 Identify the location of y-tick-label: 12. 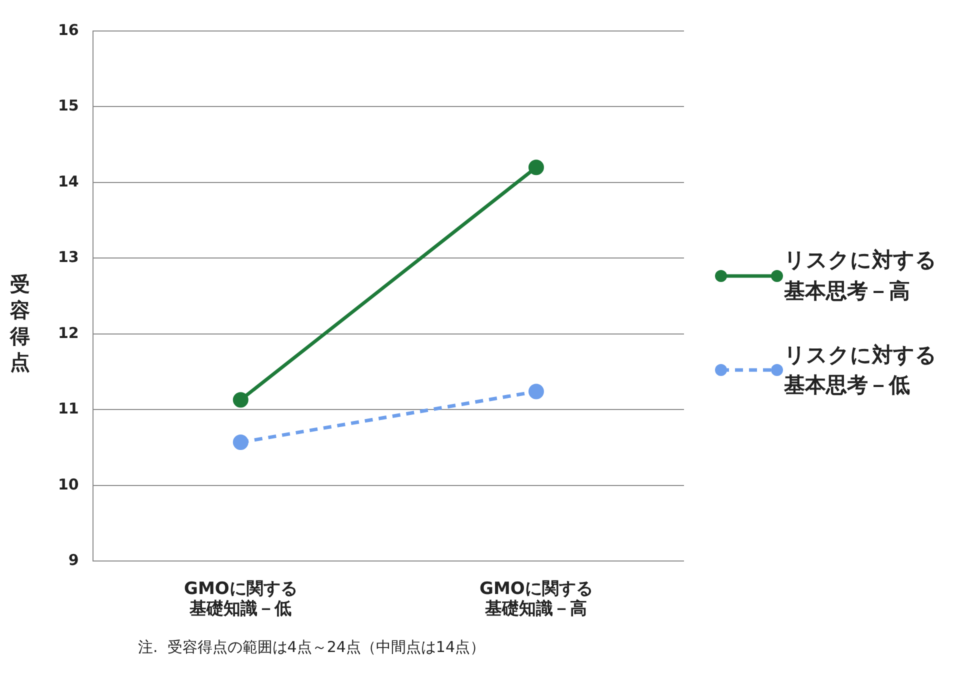
(68, 333).